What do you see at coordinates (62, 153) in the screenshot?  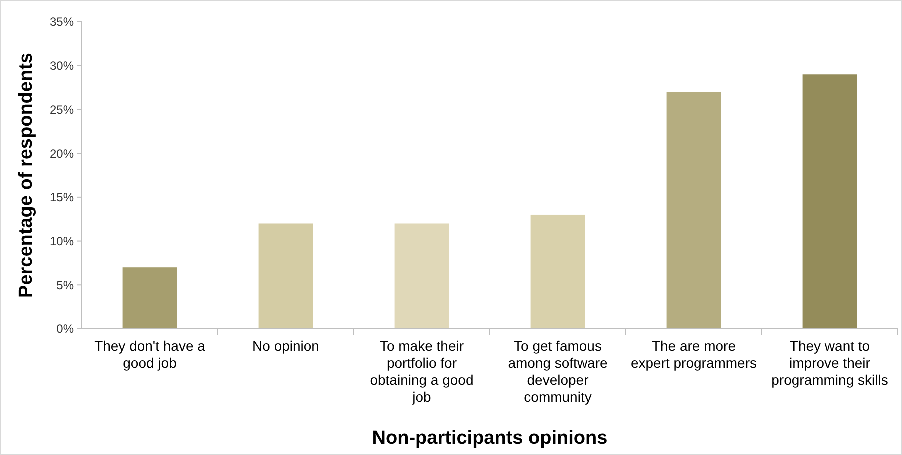 I see `y-tick-label: 20%` at bounding box center [62, 153].